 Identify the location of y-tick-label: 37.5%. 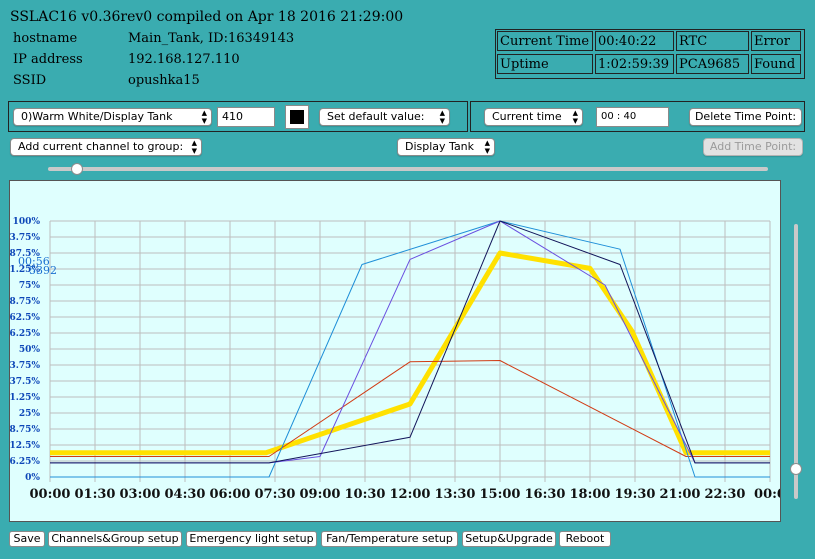
(25, 382).